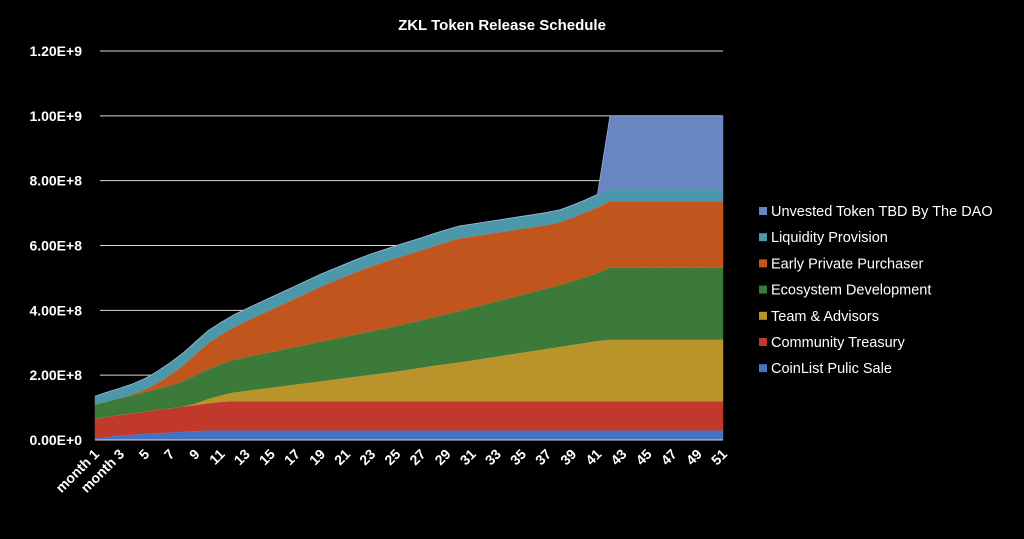 This screenshot has width=1024, height=539. What do you see at coordinates (55, 246) in the screenshot?
I see `y-tick-label: 6.00E+8` at bounding box center [55, 246].